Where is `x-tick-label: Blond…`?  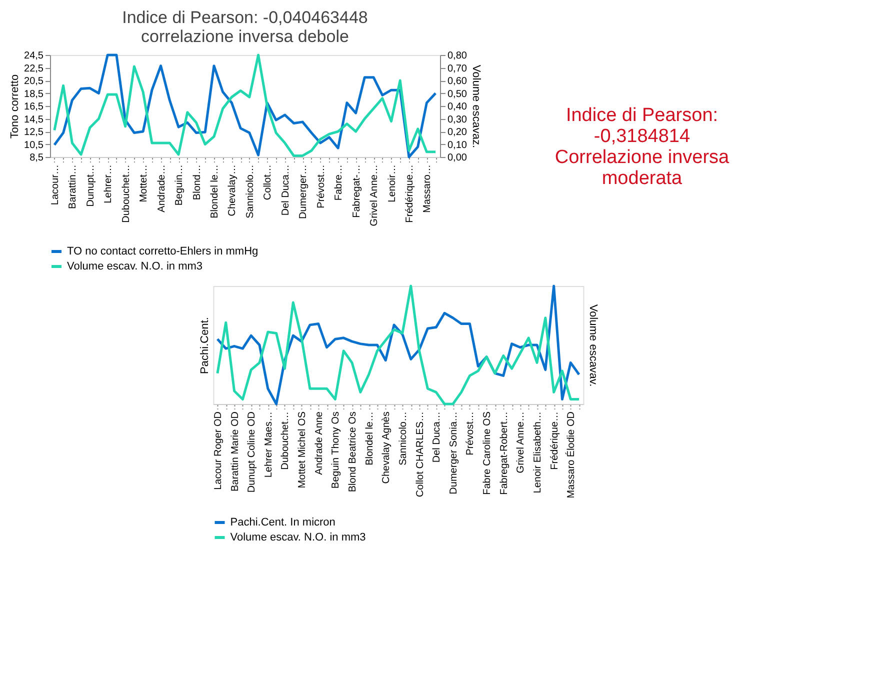
x-tick-label: Blond… is located at coordinates (197, 182).